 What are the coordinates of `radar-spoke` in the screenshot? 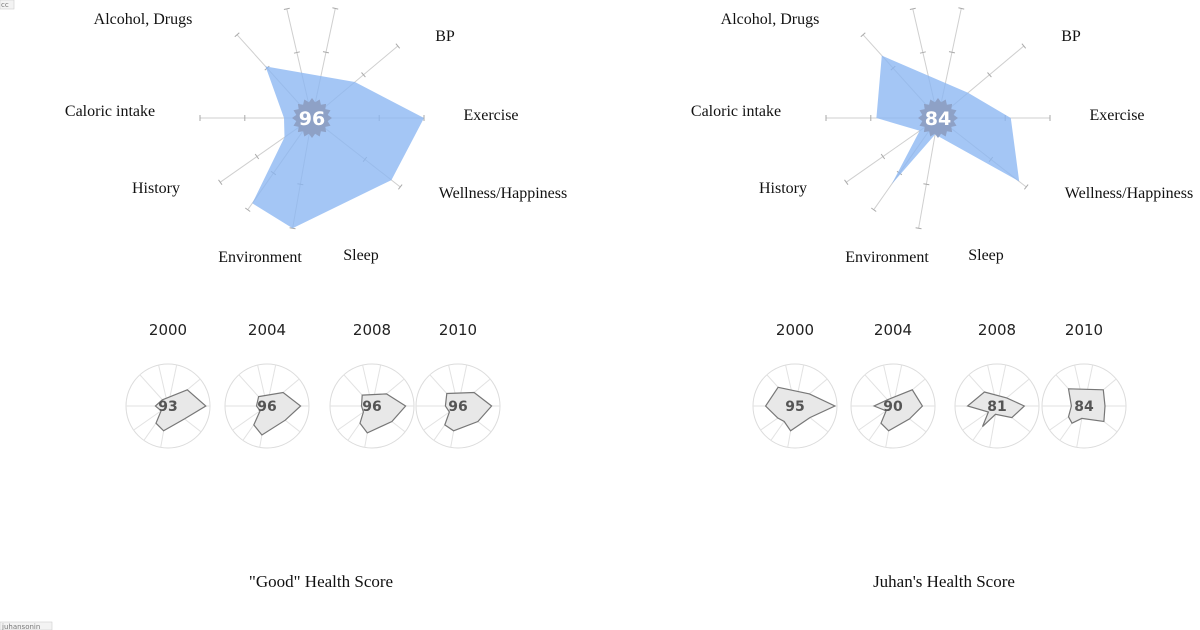 It's located at (928, 173).